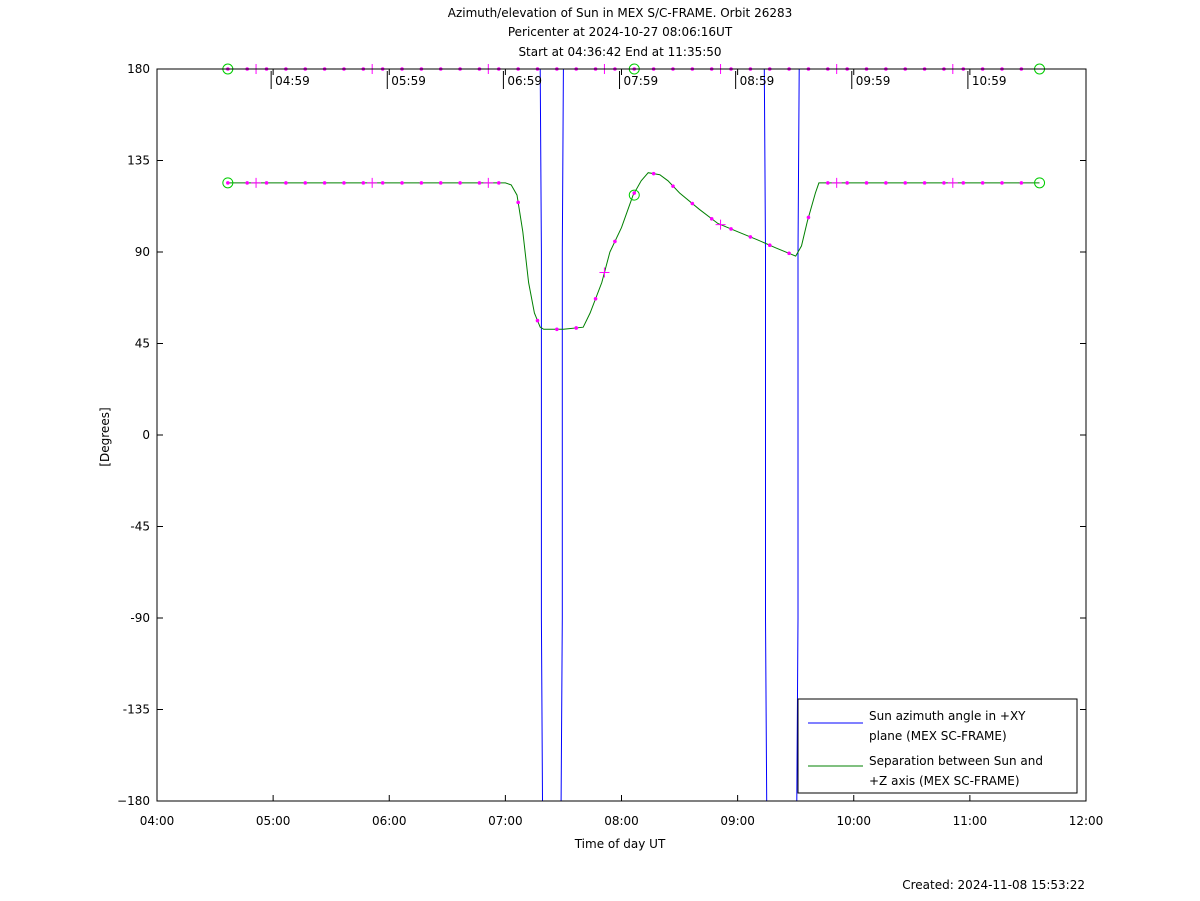 The height and width of the screenshot is (901, 1200). Describe the element at coordinates (140, 527) in the screenshot. I see `y-tick-label: -45` at that location.